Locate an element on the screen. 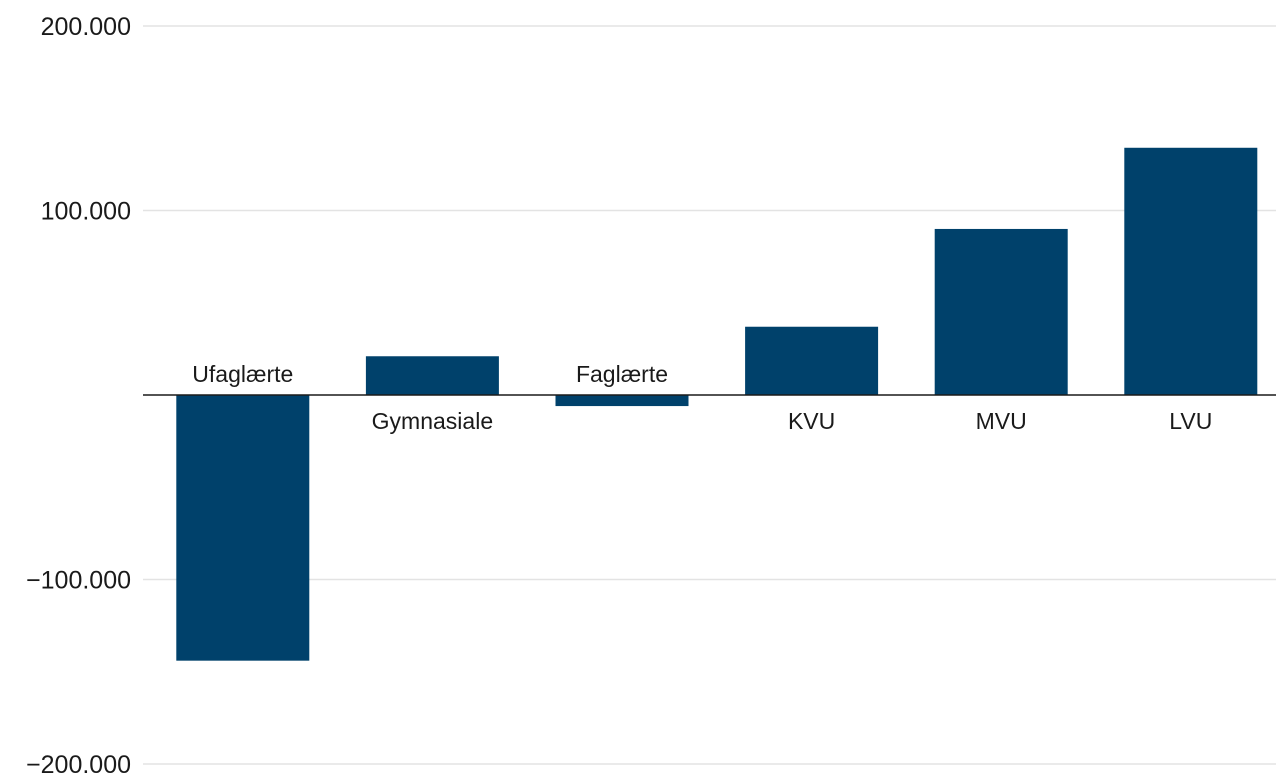 The width and height of the screenshot is (1276, 777). category-label: Ufaglærte is located at coordinates (242, 374).